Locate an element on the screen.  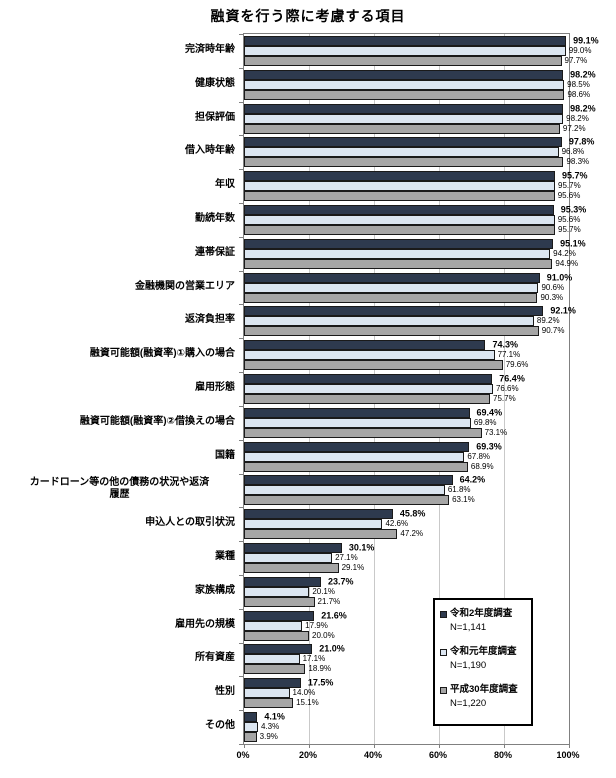
bar-value-label: 95.1% is located at coordinates (573, 243).